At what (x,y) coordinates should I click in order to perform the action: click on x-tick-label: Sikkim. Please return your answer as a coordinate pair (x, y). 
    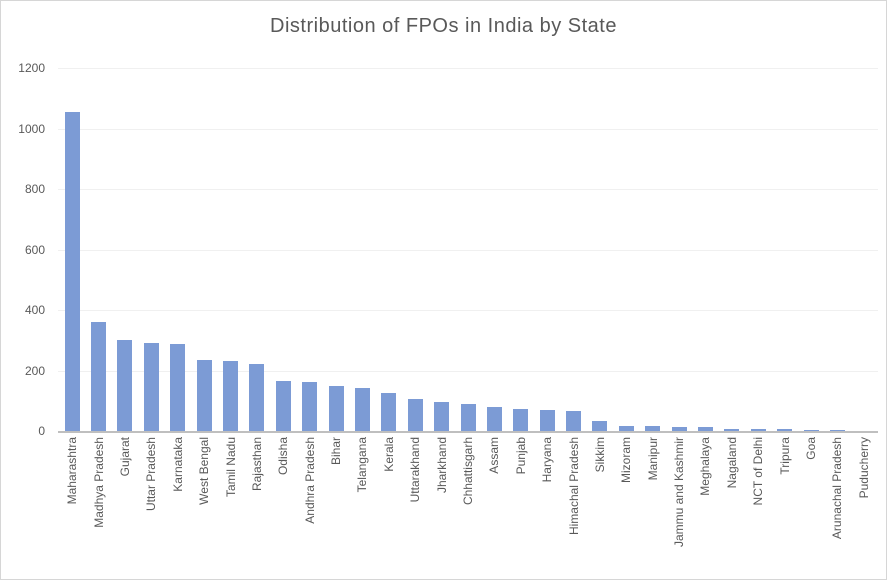
    Looking at the image, I should click on (599, 455).